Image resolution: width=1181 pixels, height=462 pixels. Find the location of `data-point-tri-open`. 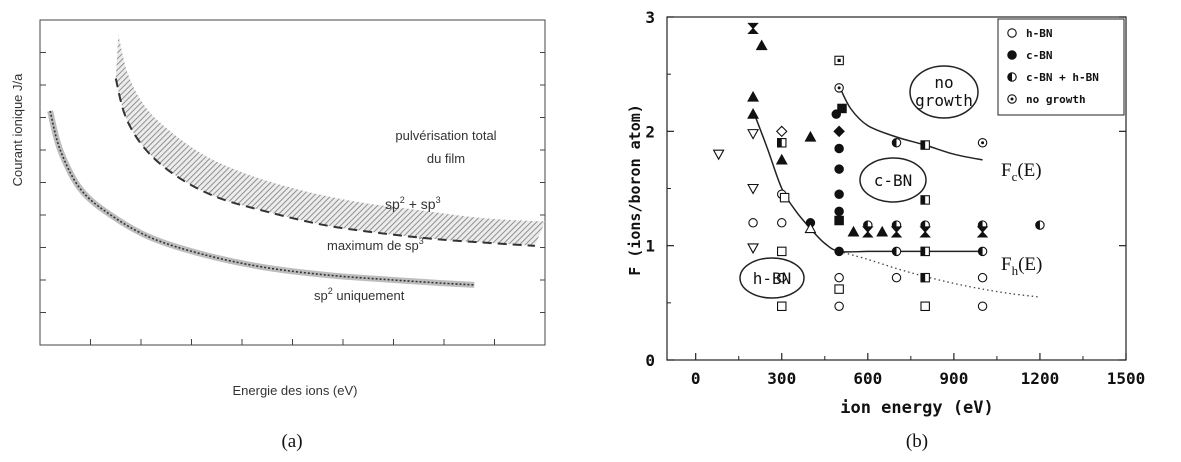

data-point-tri-open is located at coordinates (810, 228).